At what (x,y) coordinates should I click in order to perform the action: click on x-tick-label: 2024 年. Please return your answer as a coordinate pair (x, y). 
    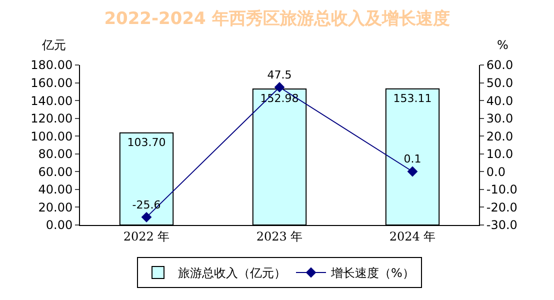
    Looking at the image, I should click on (412, 236).